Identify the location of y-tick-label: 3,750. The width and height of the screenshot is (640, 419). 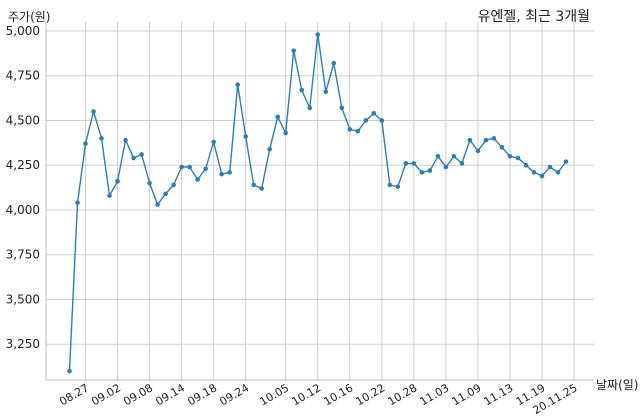
(23, 255).